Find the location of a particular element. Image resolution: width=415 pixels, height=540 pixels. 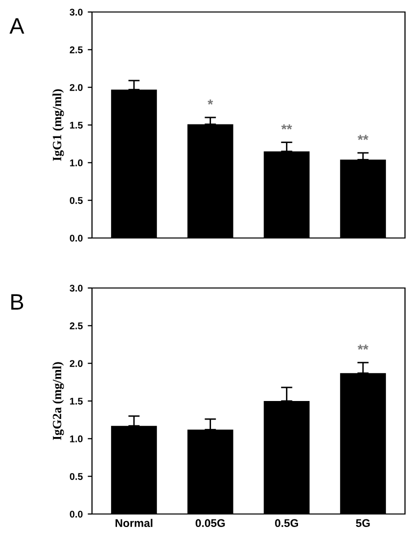

annotation: * is located at coordinates (211, 102).